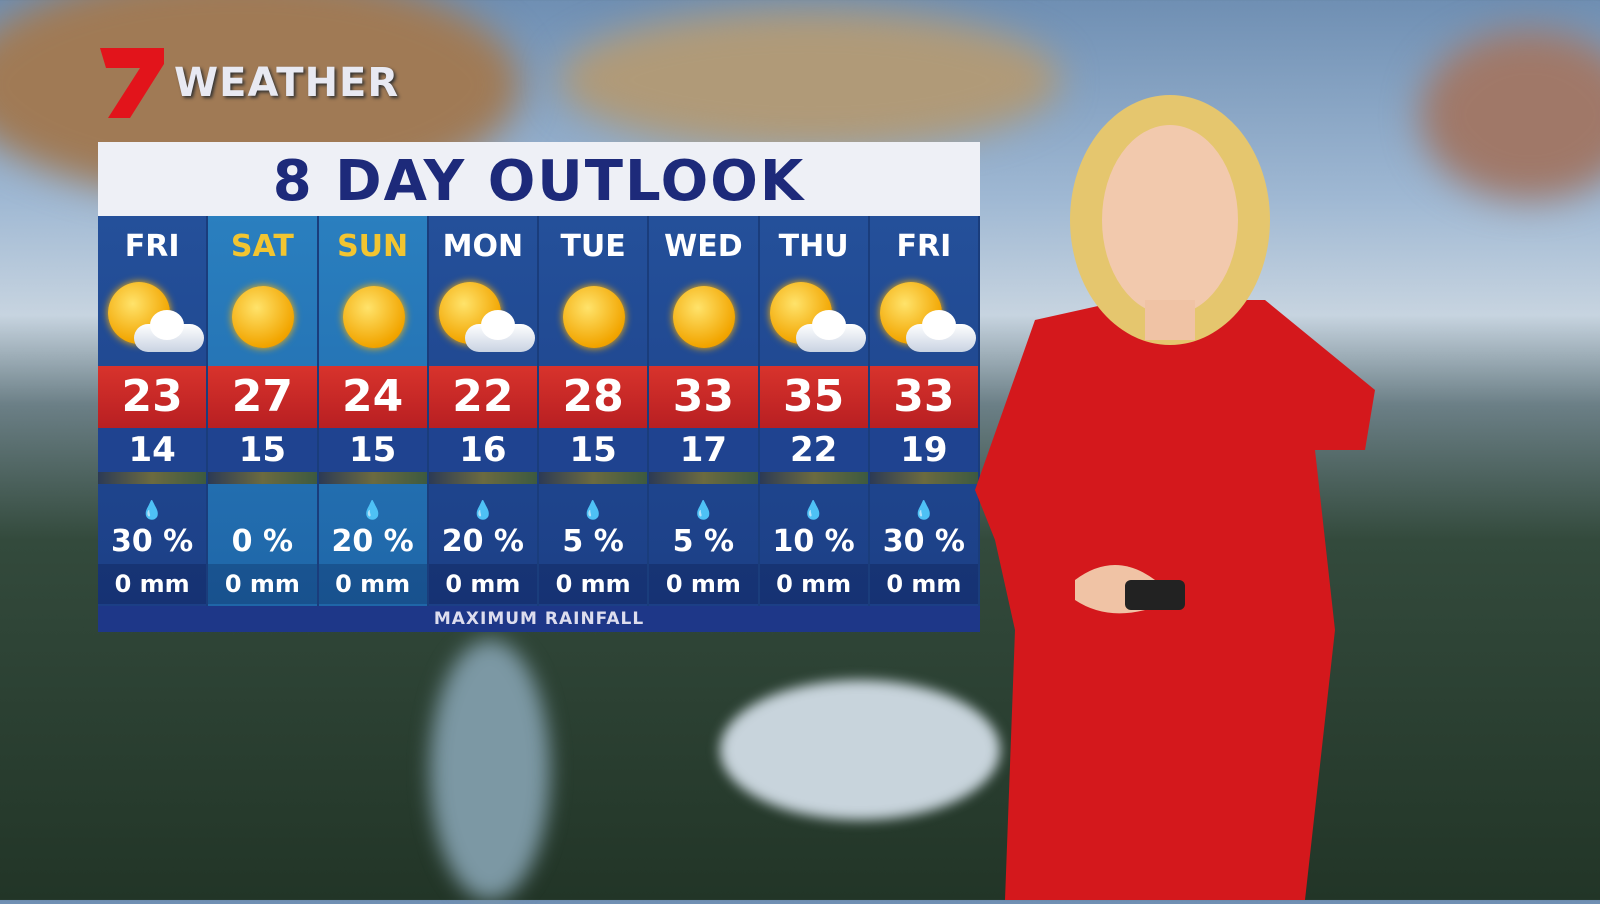  Describe the element at coordinates (813, 397) in the screenshot. I see `max-temp: 35` at that location.